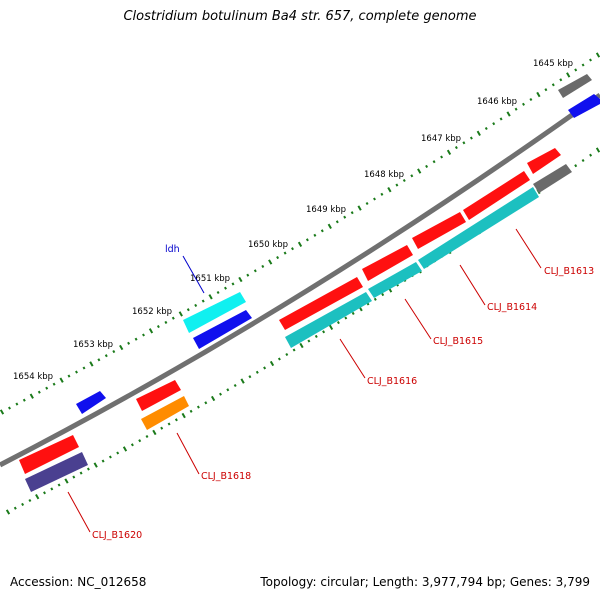 This screenshot has width=600, height=600. What do you see at coordinates (152, 312) in the screenshot?
I see `tick-label-1652: 1652 kbp` at bounding box center [152, 312].